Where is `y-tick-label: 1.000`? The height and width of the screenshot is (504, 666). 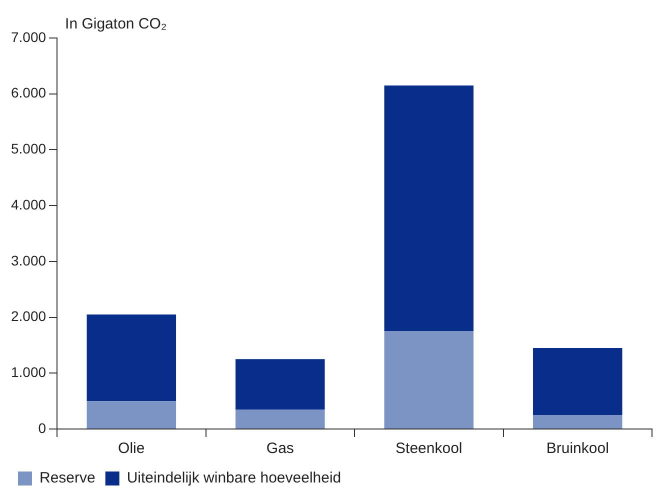
y-tick-label: 1.000 is located at coordinates (28, 372).